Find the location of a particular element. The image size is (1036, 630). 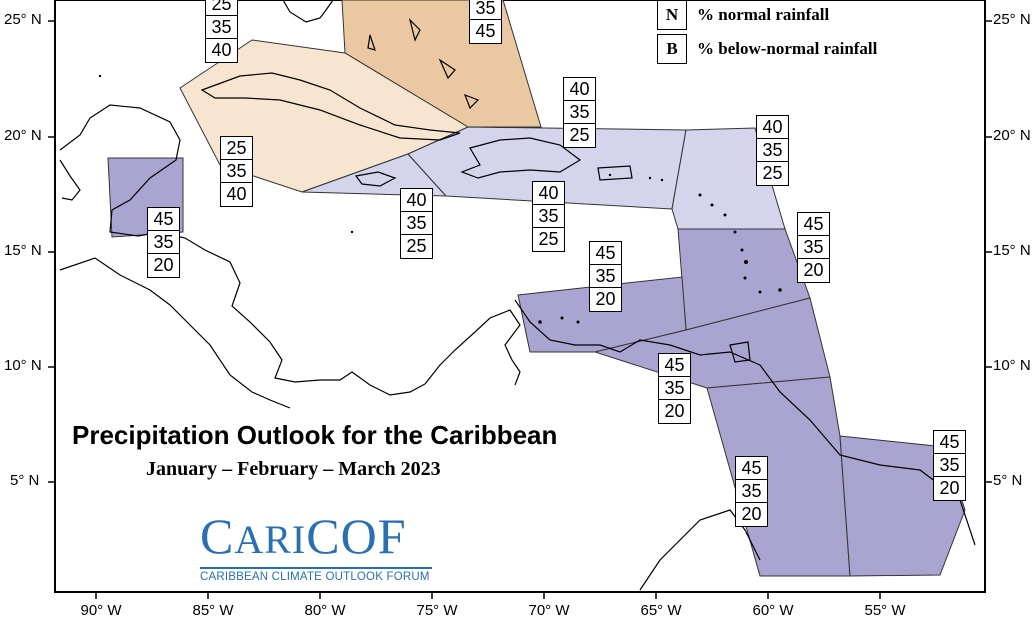

legend-text-normal: % normal rainfall is located at coordinates (763, 14).